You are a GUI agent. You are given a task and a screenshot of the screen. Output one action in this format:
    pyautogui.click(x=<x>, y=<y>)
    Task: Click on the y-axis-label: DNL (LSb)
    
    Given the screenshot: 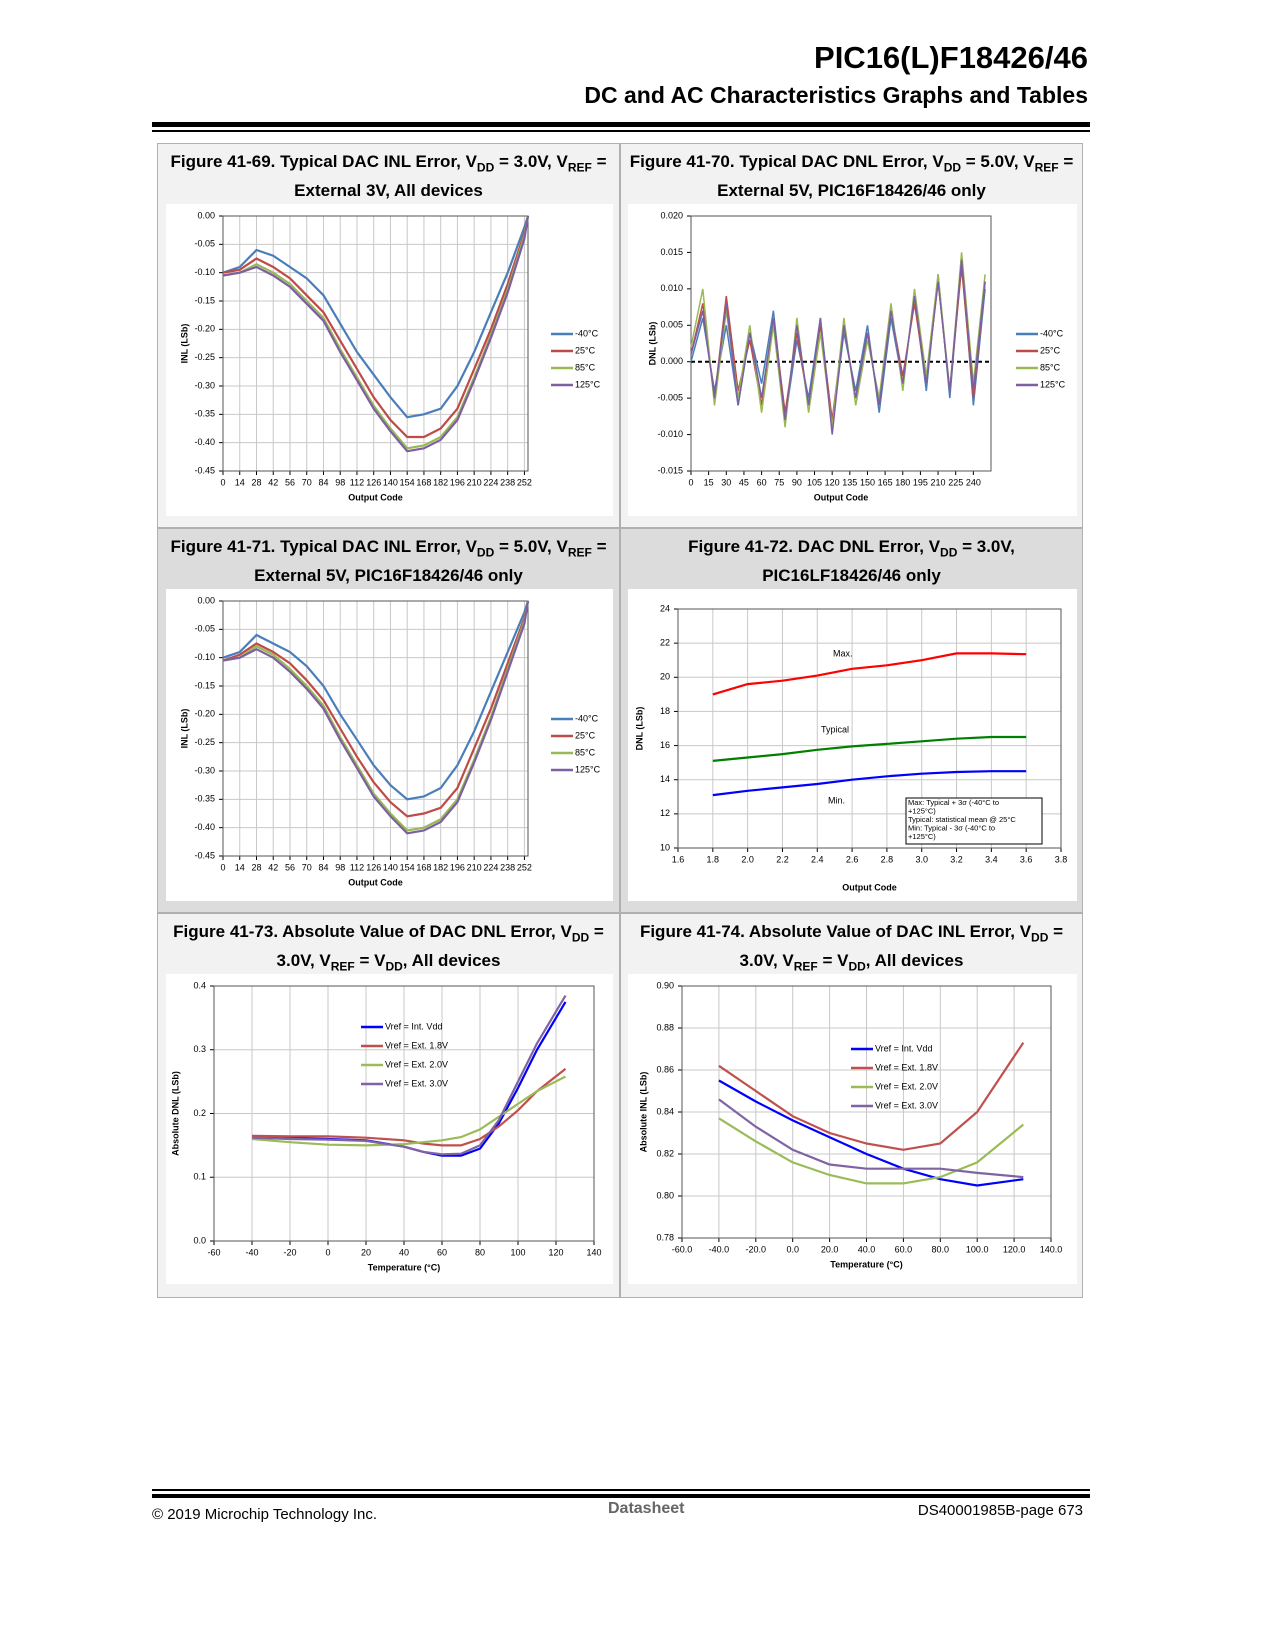 What is the action you would take?
    pyautogui.click(x=639, y=729)
    